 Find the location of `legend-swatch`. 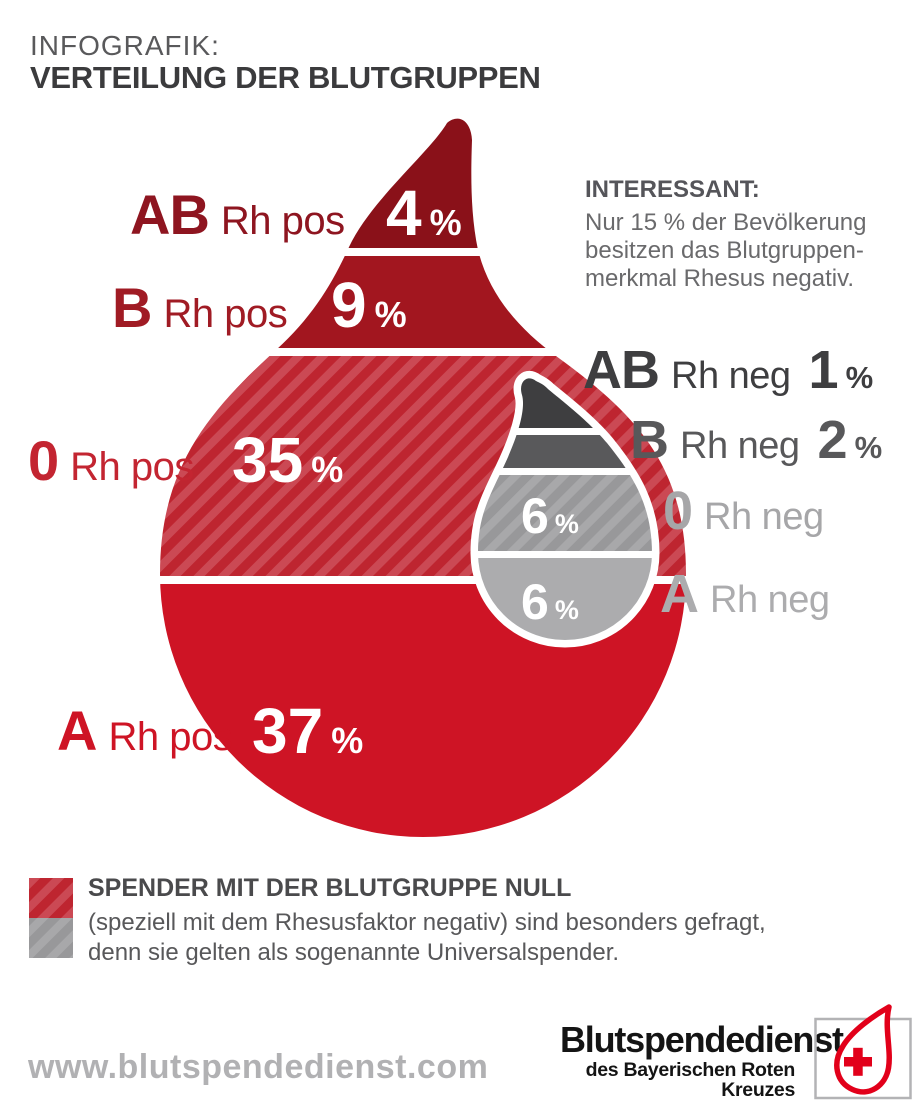

legend-swatch is located at coordinates (51, 918).